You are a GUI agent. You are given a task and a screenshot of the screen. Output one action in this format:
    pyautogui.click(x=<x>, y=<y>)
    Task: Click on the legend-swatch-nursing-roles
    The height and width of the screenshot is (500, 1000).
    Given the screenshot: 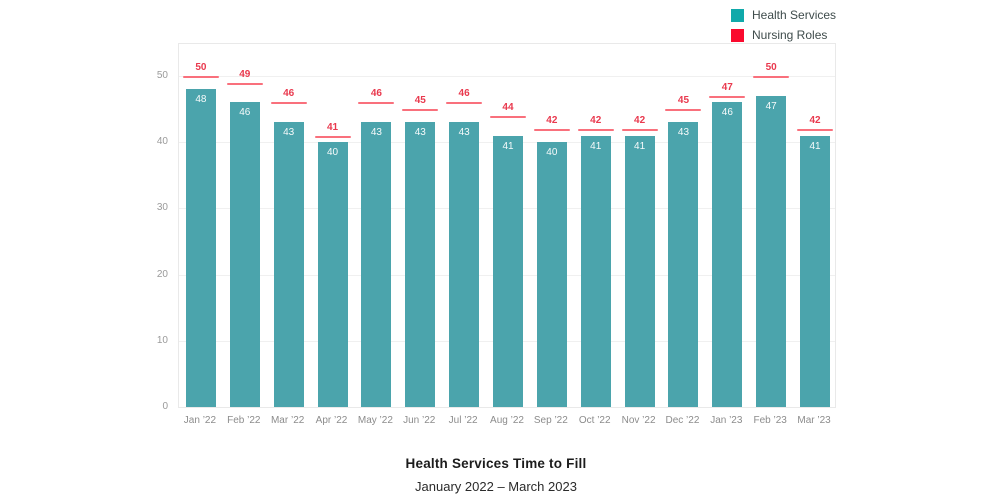 What is the action you would take?
    pyautogui.click(x=737, y=35)
    